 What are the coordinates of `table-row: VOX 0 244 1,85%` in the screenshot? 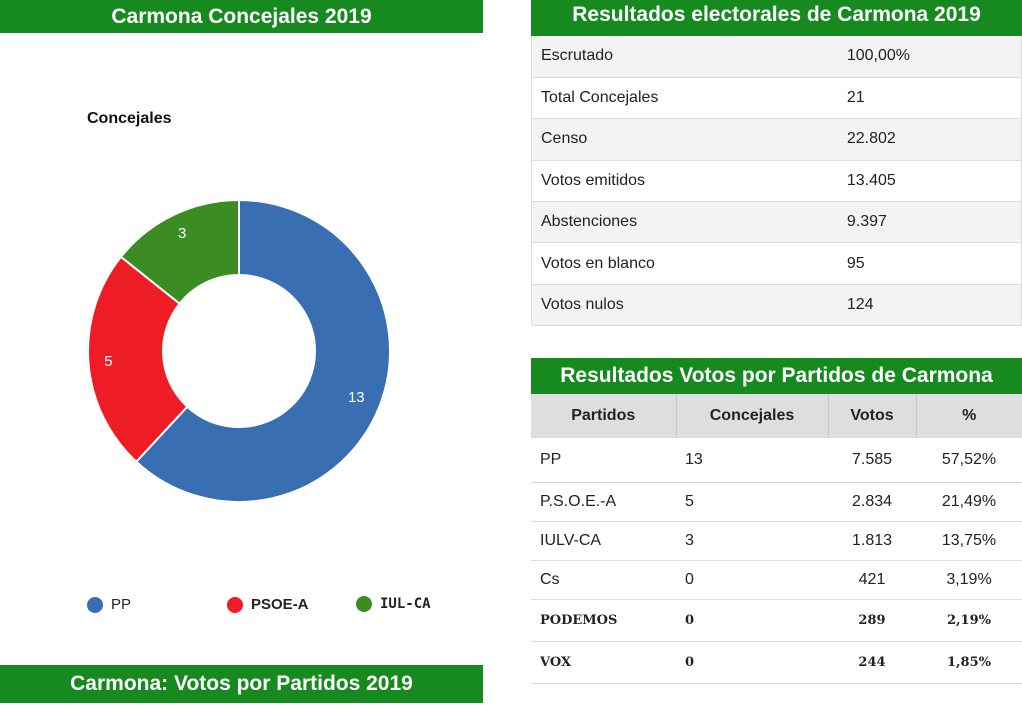 It's located at (776, 662).